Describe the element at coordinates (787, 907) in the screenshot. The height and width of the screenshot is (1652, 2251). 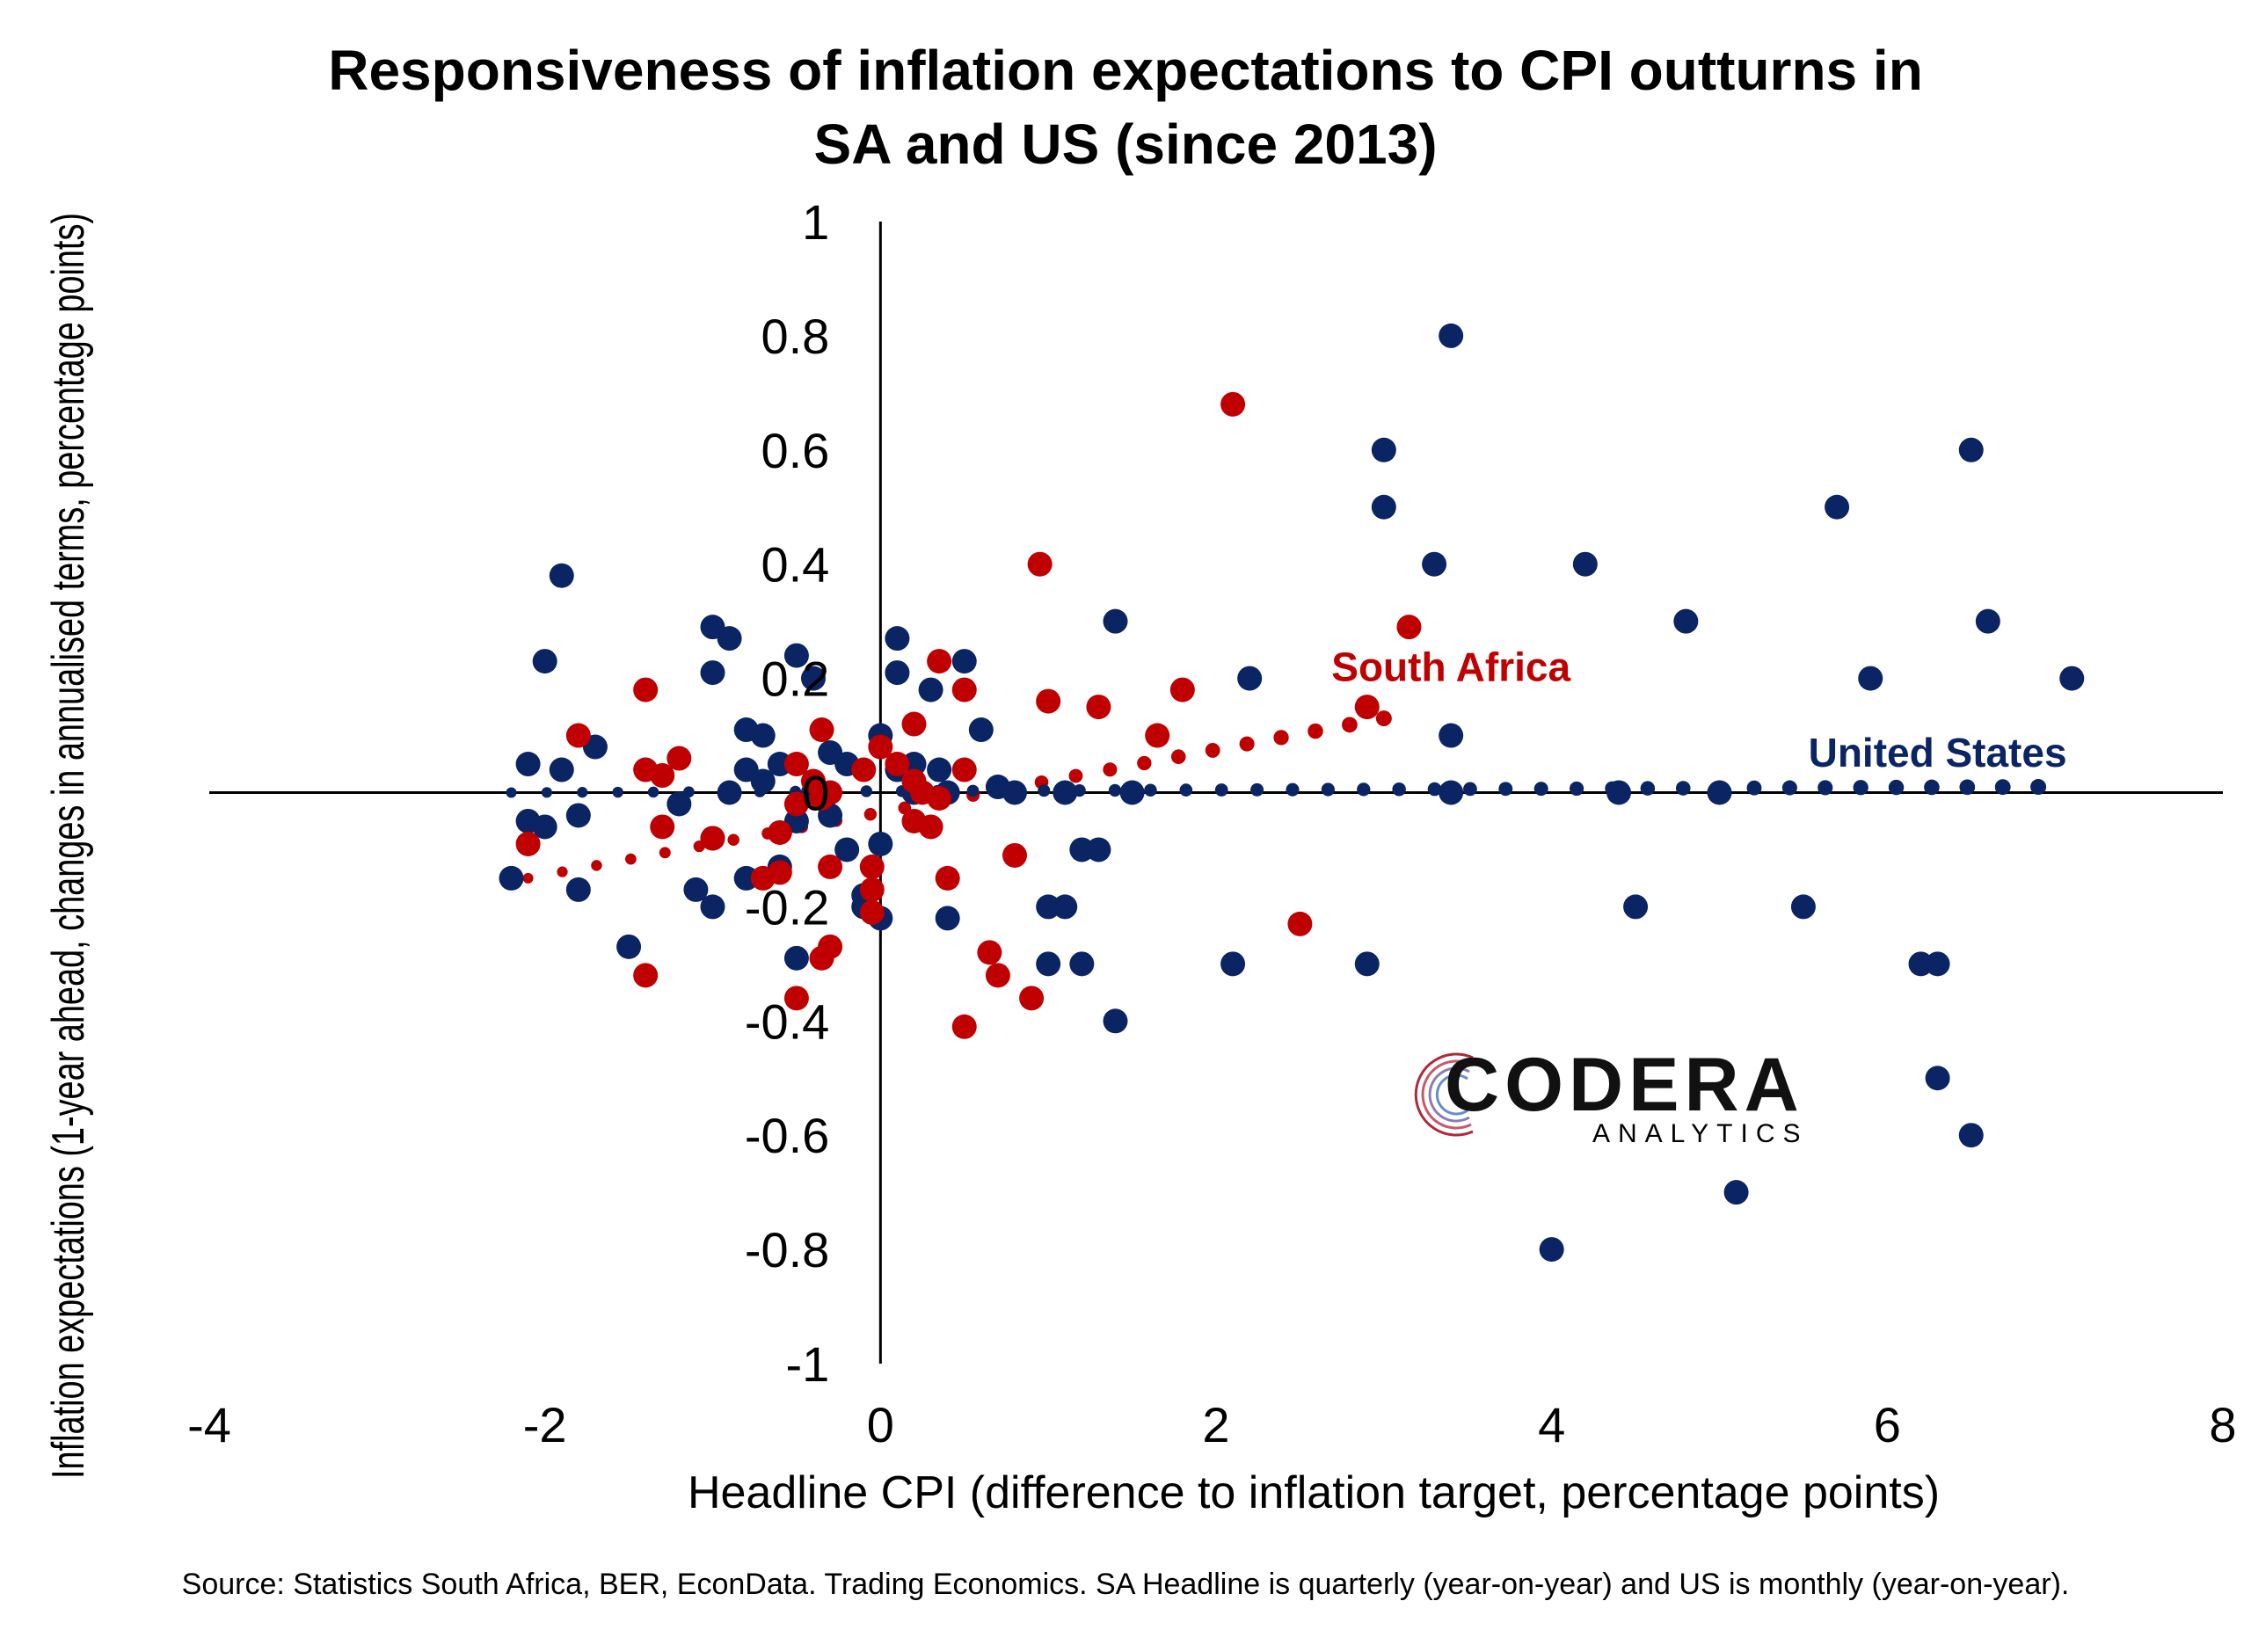
I see `y-tick-label: -0.2` at that location.